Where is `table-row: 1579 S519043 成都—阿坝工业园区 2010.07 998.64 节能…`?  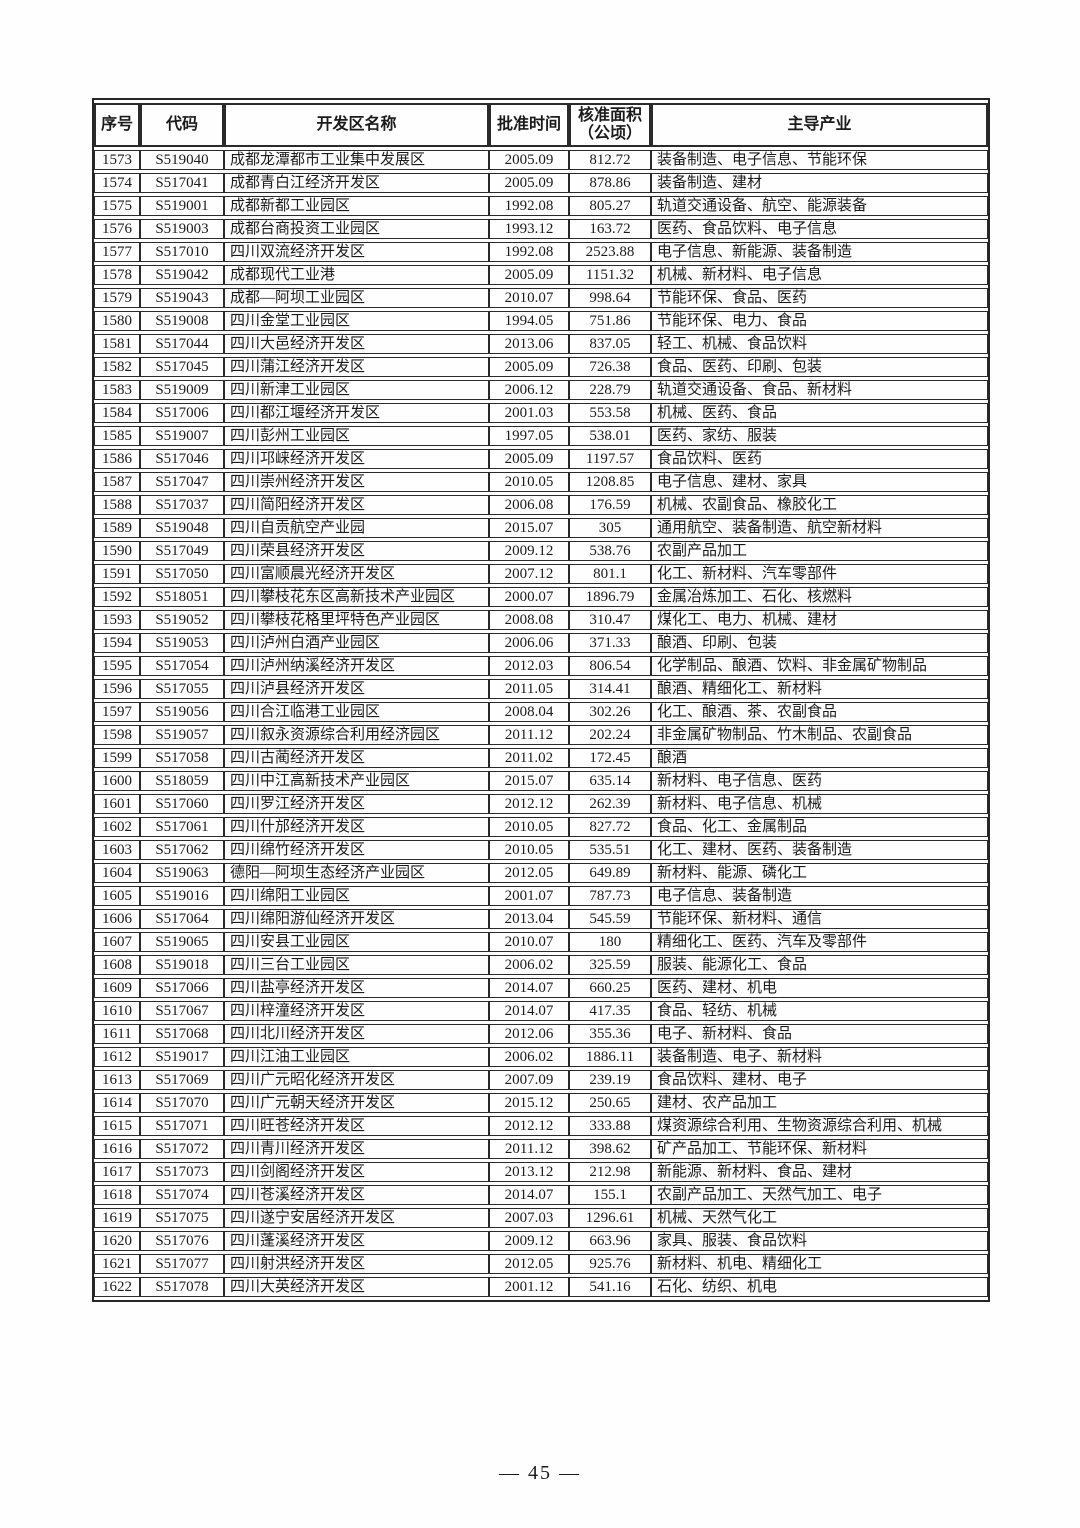 table-row: 1579 S519043 成都—阿坝工业园区 2010.07 998.64 节能… is located at coordinates (541, 298).